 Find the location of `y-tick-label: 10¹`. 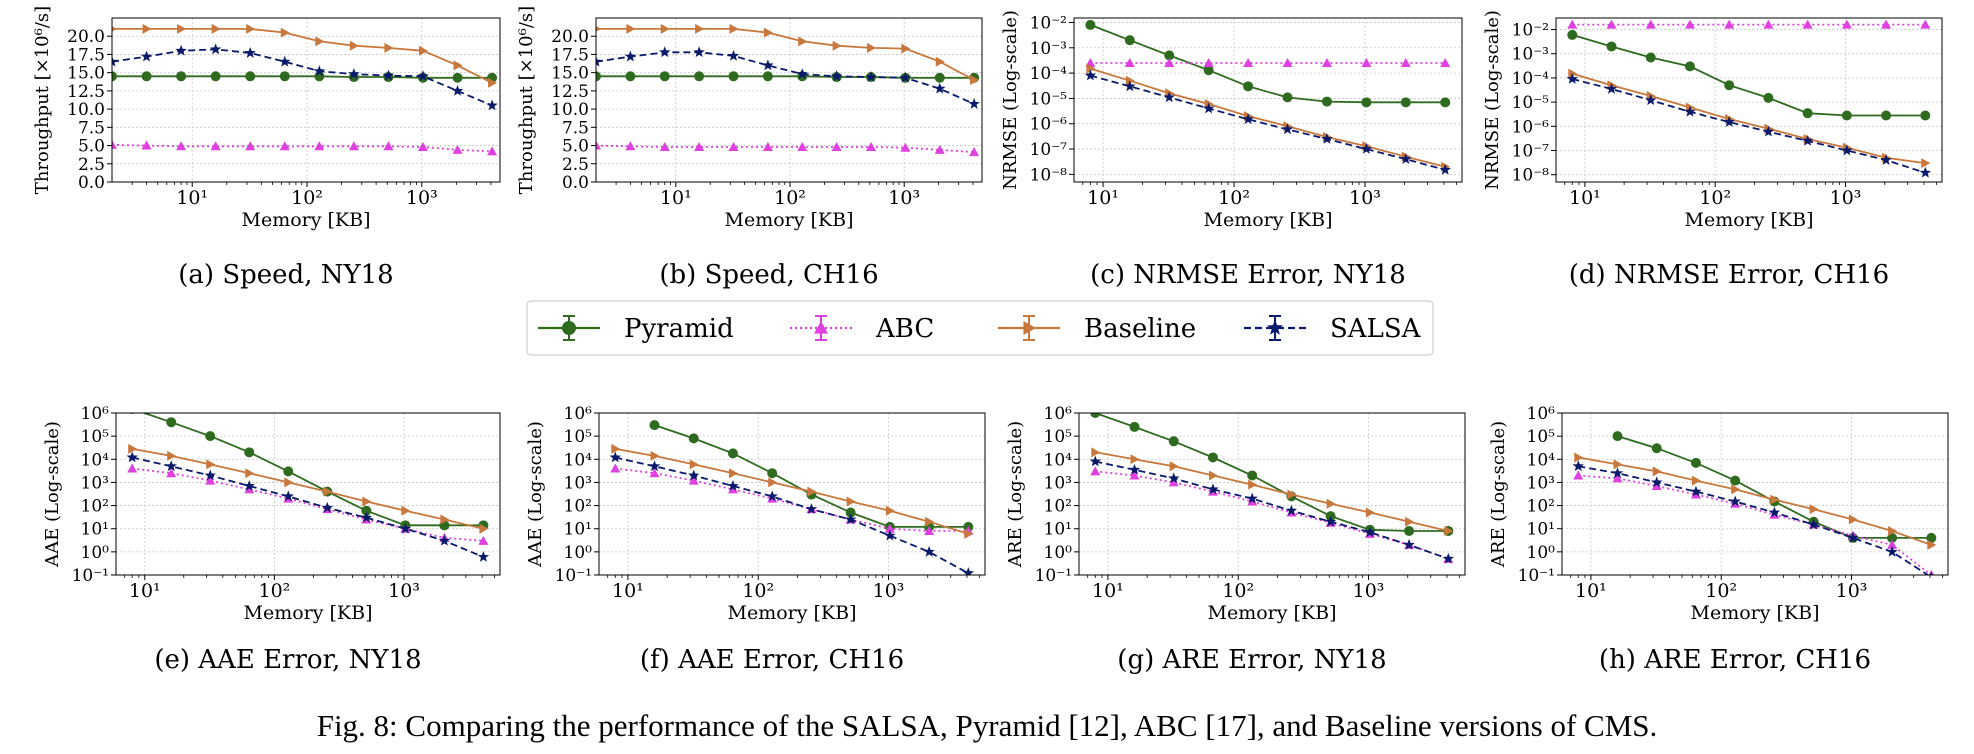

y-tick-label: 10¹ is located at coordinates (578, 530).